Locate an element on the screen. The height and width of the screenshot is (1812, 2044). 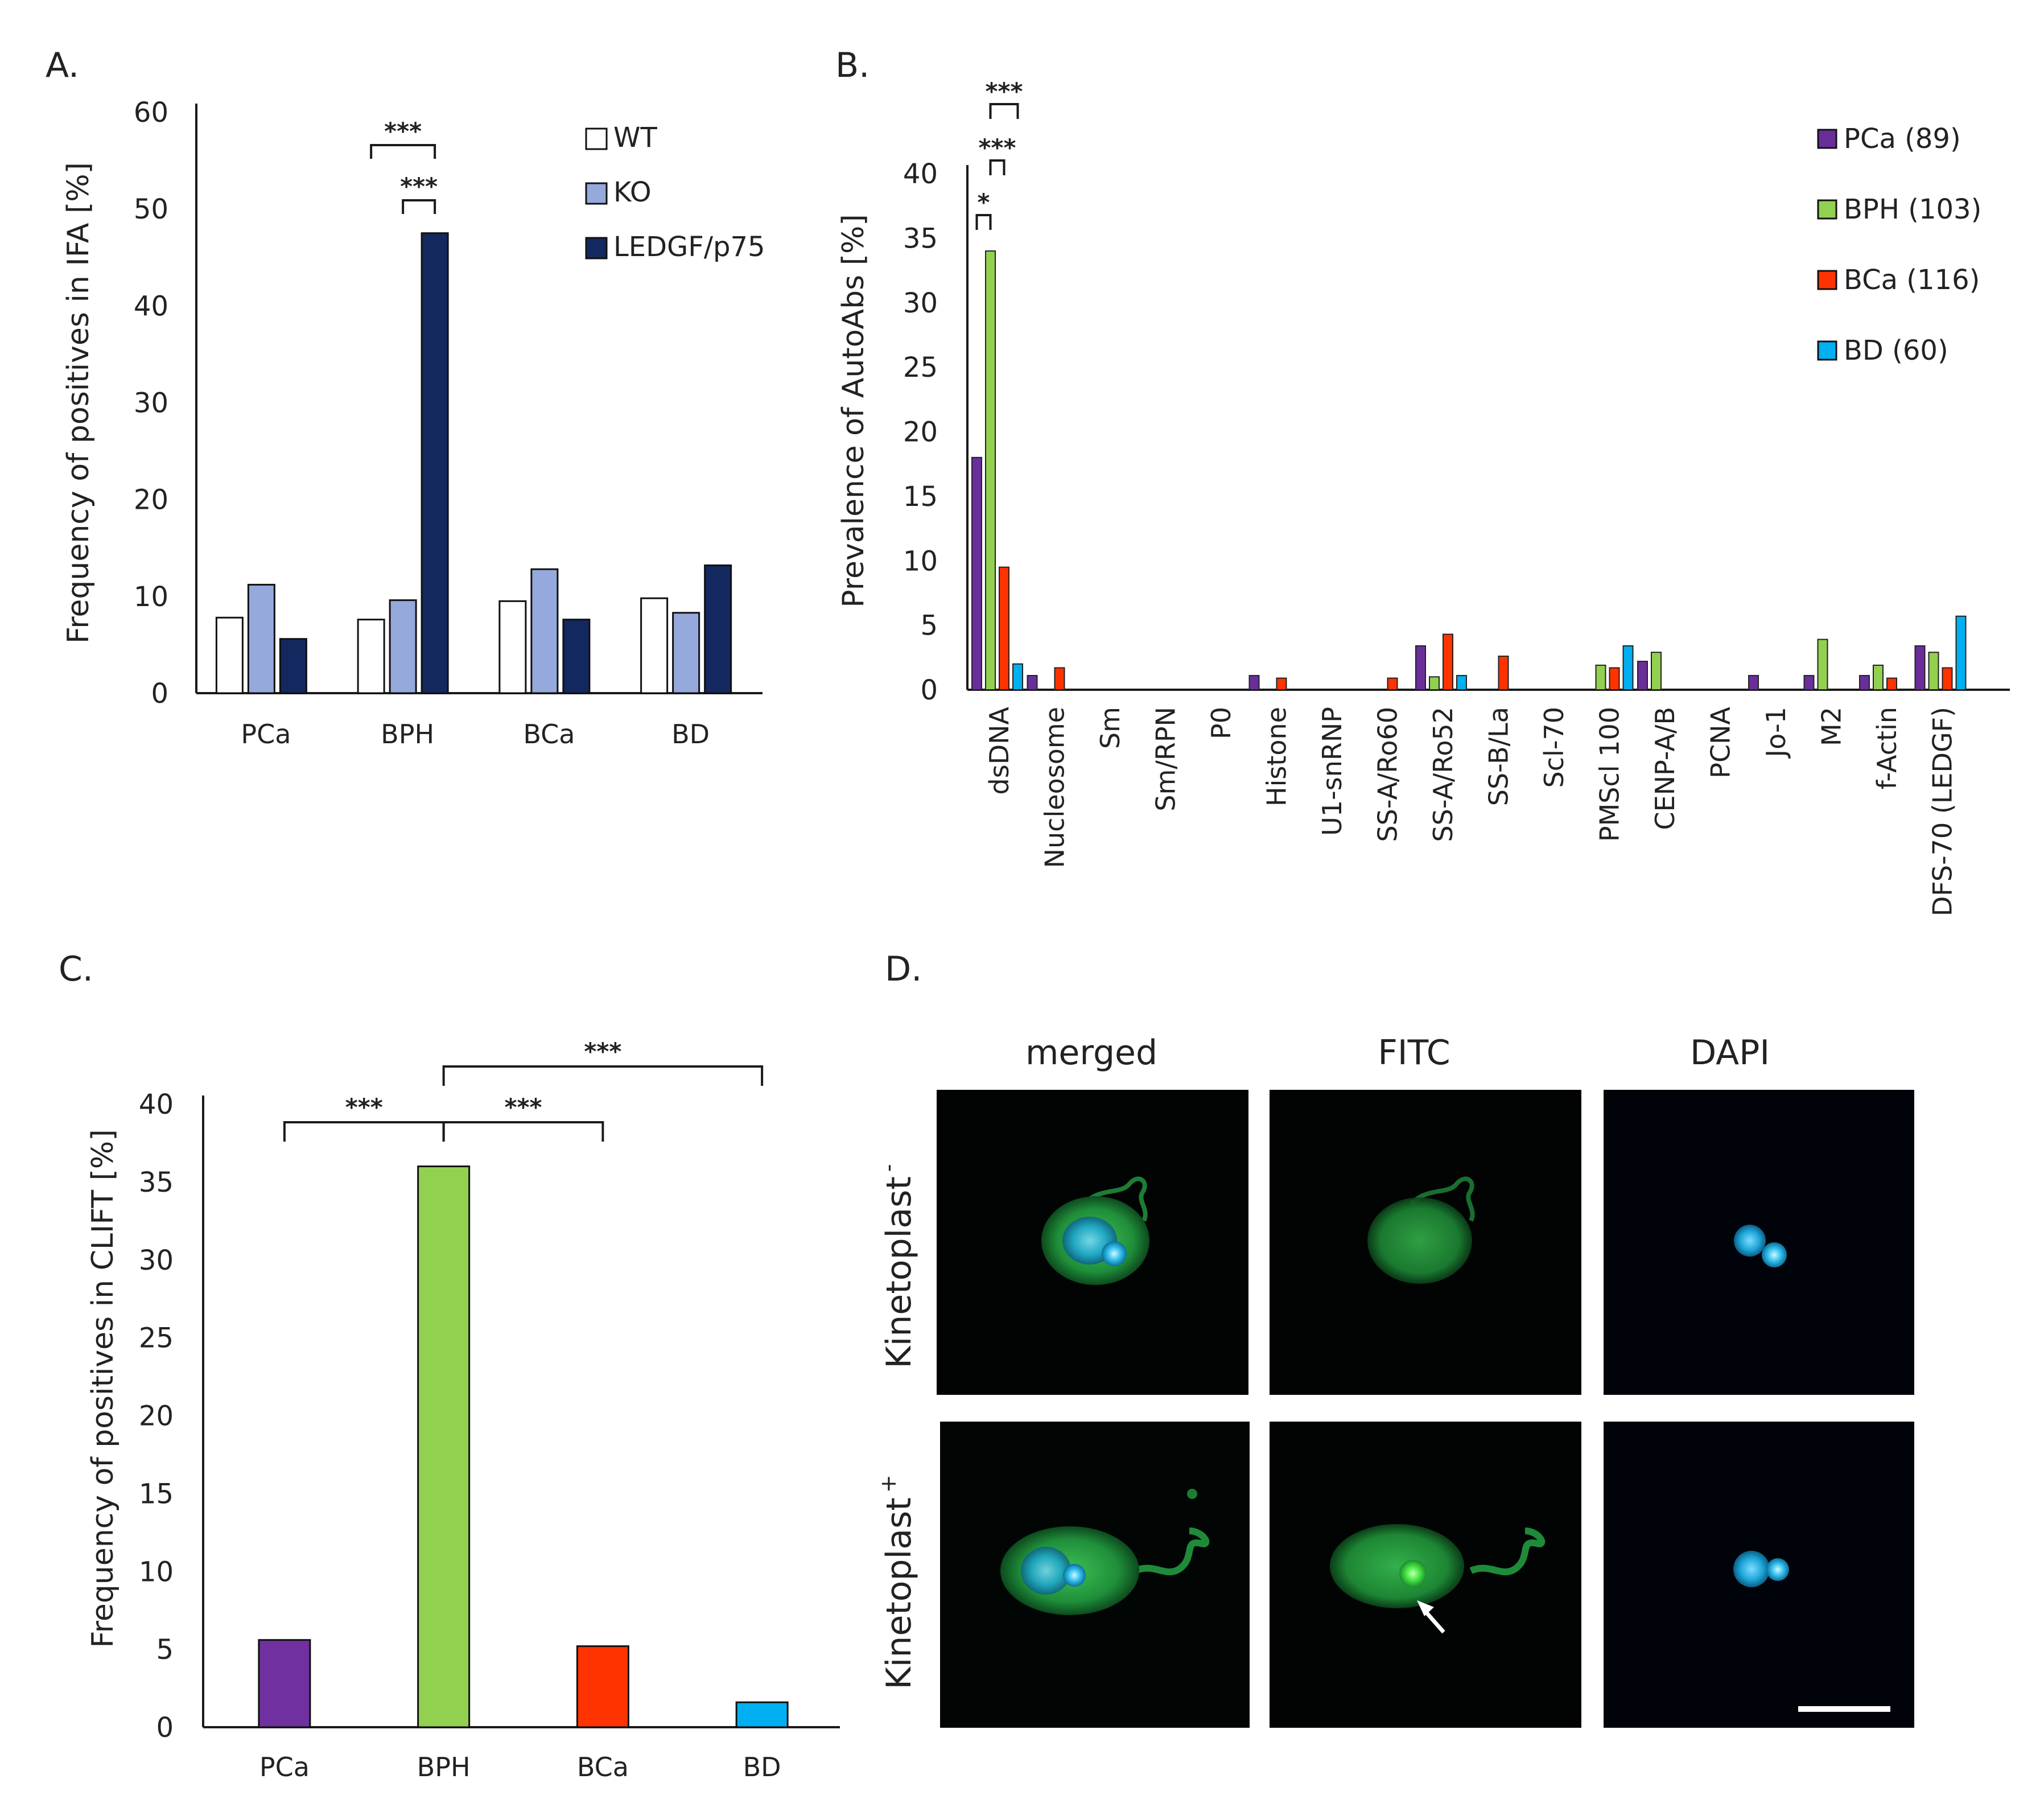
x-category-label: f-Actin is located at coordinates (1887, 748).